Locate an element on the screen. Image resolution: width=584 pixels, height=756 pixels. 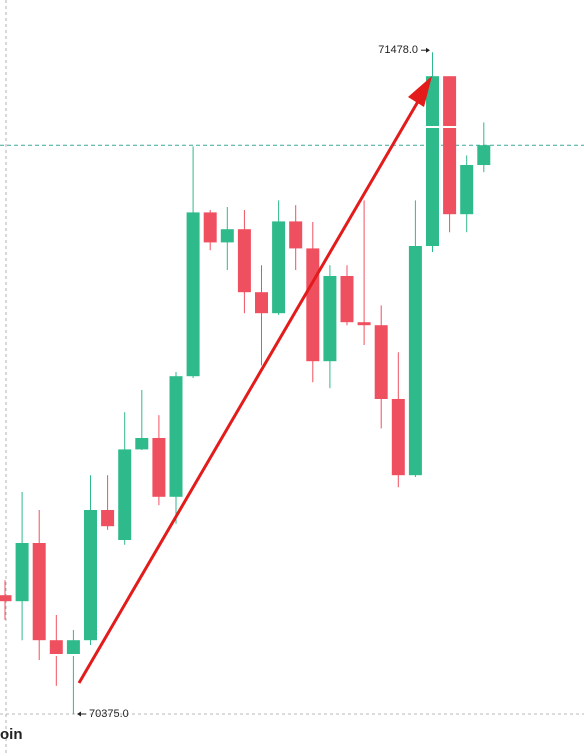
footer-text: oin is located at coordinates (11, 734).